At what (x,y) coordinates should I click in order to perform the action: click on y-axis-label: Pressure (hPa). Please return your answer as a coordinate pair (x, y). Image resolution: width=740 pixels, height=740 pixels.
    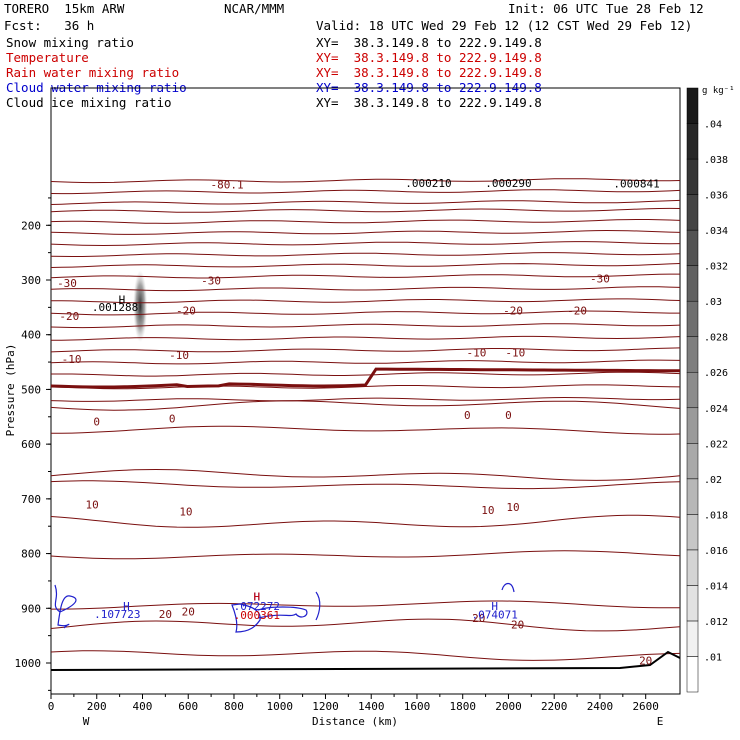
    Looking at the image, I should click on (10, 390).